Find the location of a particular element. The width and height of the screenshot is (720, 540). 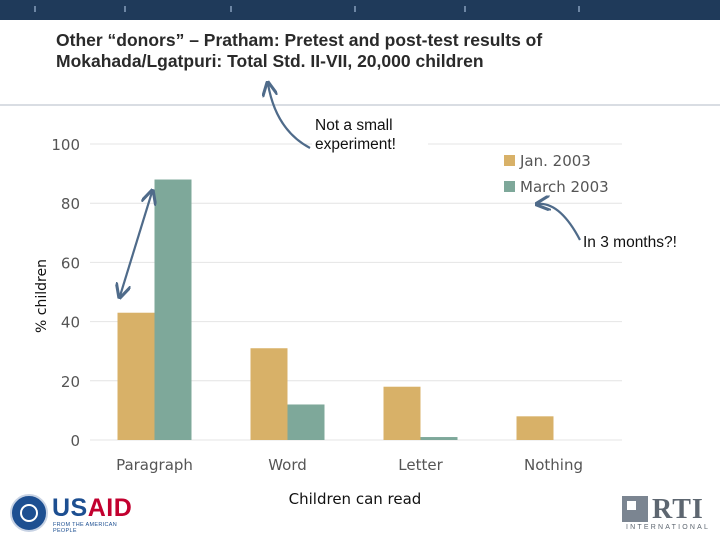

rti-logo: RTI INTERNATIONAL is located at coordinates (665, 514).